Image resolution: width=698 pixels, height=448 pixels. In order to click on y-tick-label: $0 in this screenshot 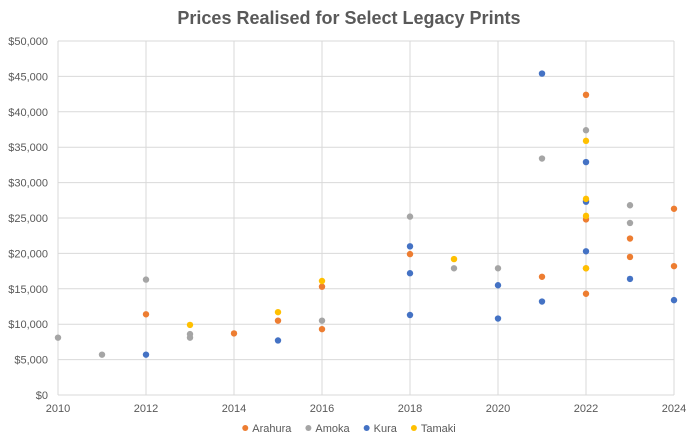, I will do `click(42, 396)`.